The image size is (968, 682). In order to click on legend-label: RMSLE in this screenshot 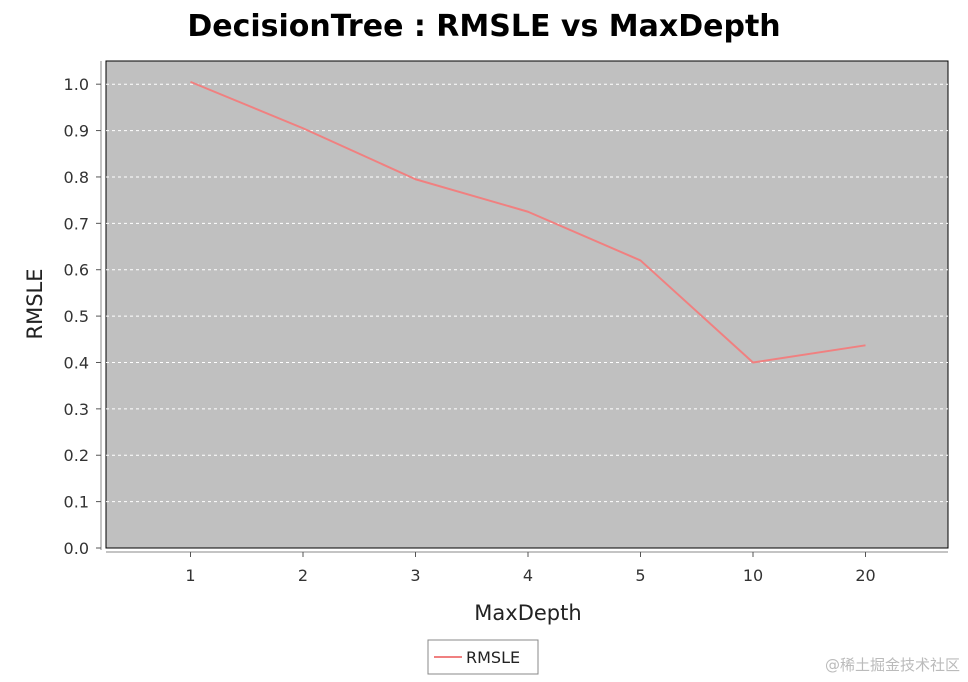, I will do `click(493, 657)`.